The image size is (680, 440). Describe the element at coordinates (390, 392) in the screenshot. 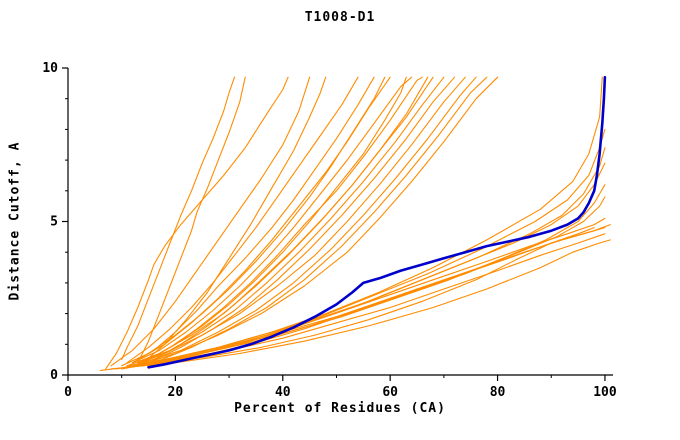

I see `svg-text: 60` at that location.